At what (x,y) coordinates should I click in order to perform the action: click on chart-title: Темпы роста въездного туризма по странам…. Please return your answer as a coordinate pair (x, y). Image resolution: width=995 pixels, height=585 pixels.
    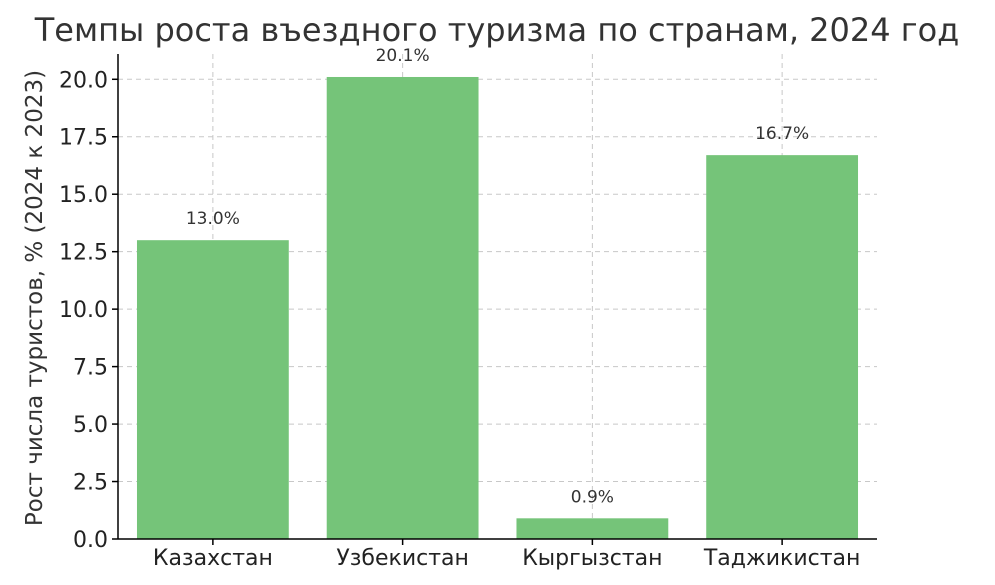
    Looking at the image, I should click on (497, 30).